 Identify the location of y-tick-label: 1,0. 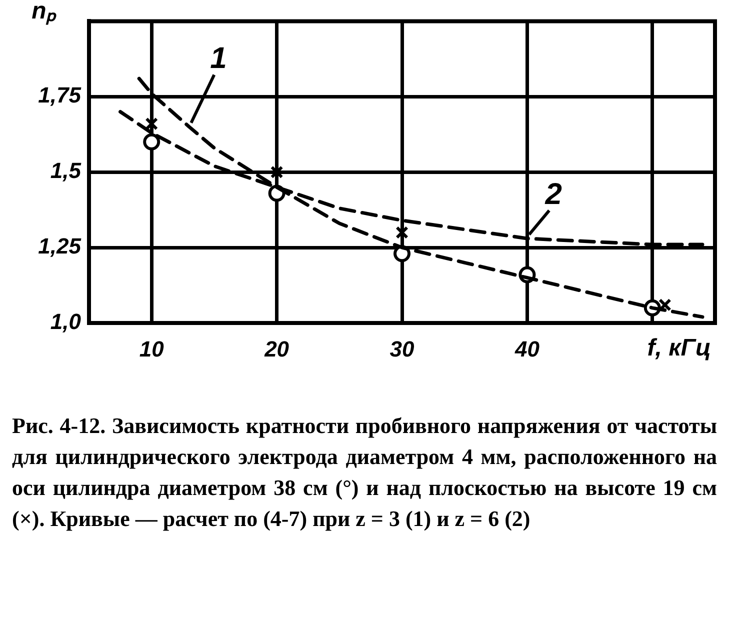
(66, 321).